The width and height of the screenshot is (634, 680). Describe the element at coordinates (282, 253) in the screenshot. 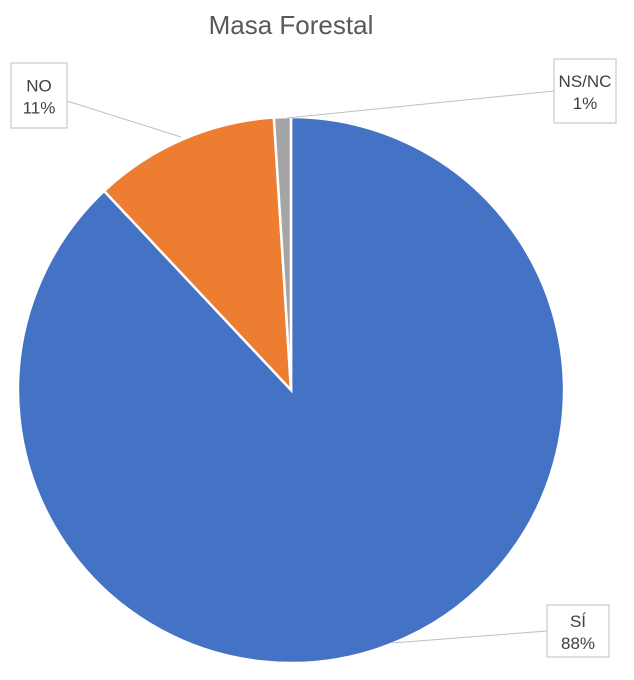

I see `pie-slice-ns-nc` at that location.